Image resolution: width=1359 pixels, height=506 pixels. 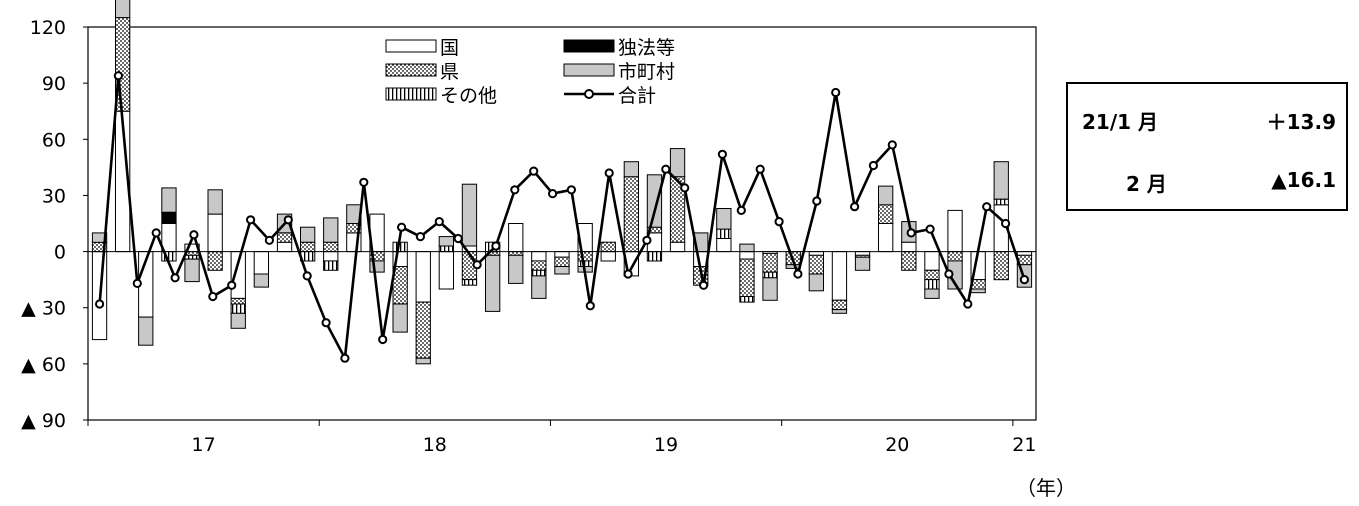 What do you see at coordinates (589, 46) in the screenshot?
I see `legend-swatch-dokuho` at bounding box center [589, 46].